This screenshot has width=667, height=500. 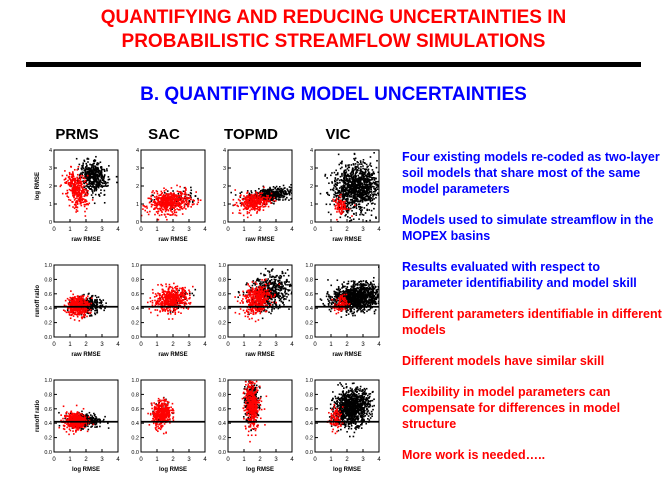 I want to click on y-tick-label: 4, so click(x=311, y=151).